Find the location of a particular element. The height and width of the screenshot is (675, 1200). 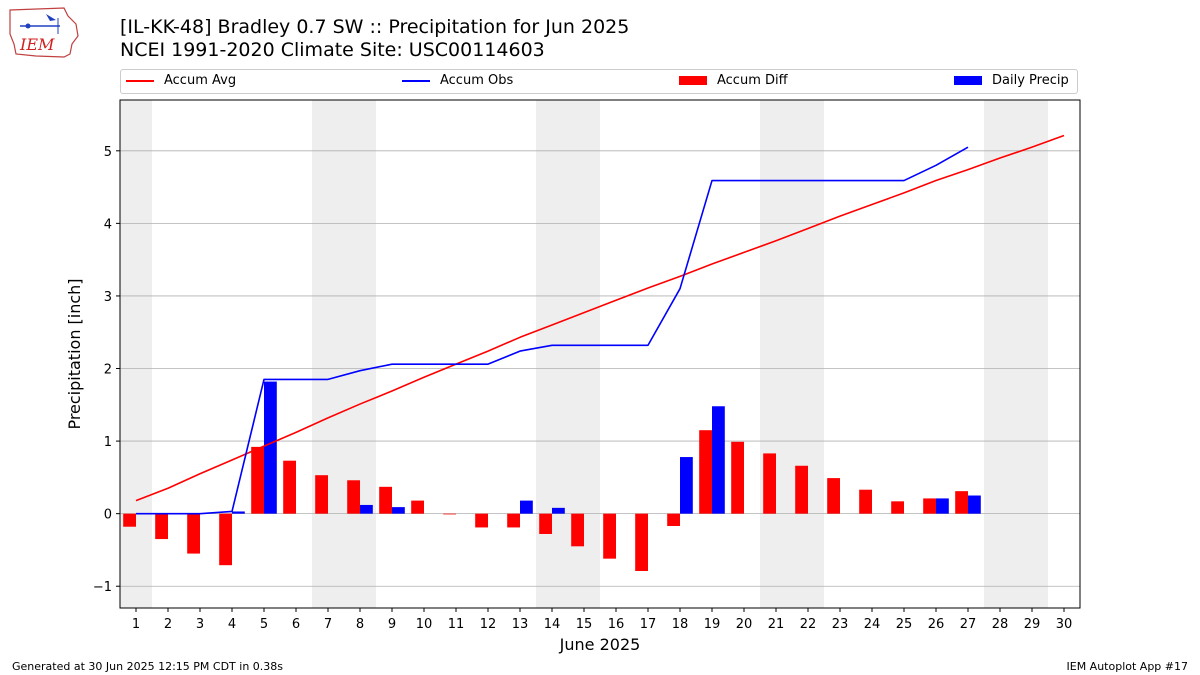

x-tick-label: 6 is located at coordinates (296, 624).